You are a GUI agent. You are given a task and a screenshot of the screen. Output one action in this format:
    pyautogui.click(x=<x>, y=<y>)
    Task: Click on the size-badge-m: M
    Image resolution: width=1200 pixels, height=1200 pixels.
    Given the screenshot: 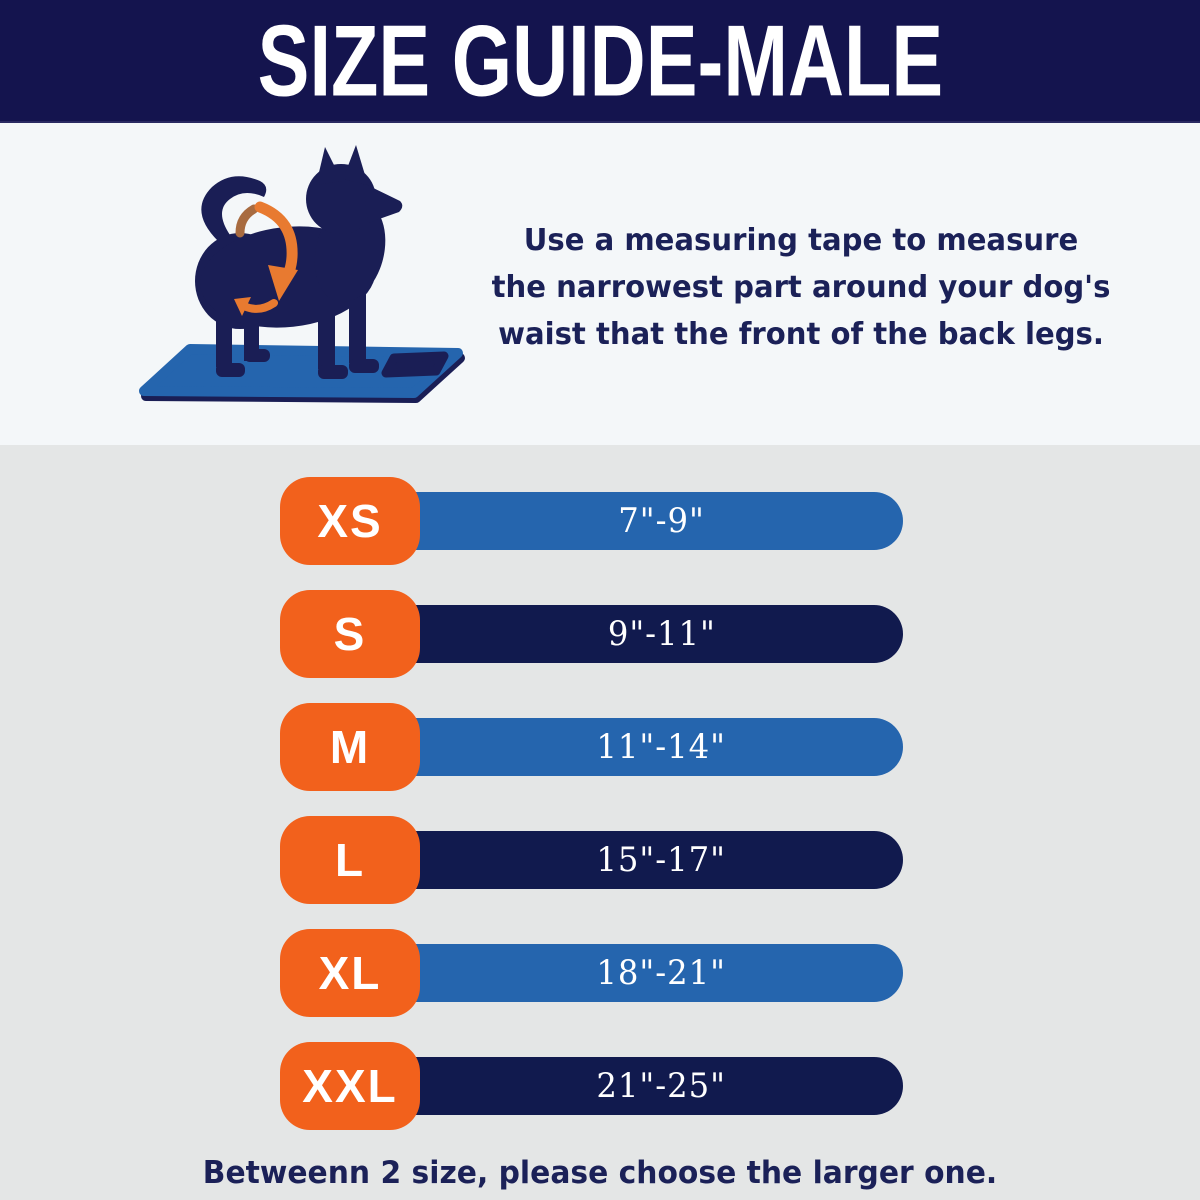 What is the action you would take?
    pyautogui.click(x=350, y=747)
    